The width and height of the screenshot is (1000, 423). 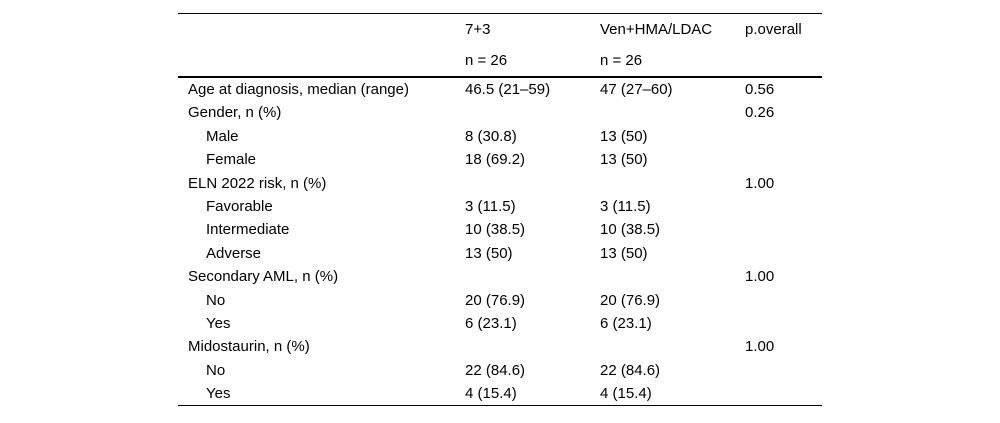 I want to click on row-label: Gender, n (%), so click(x=235, y=113).